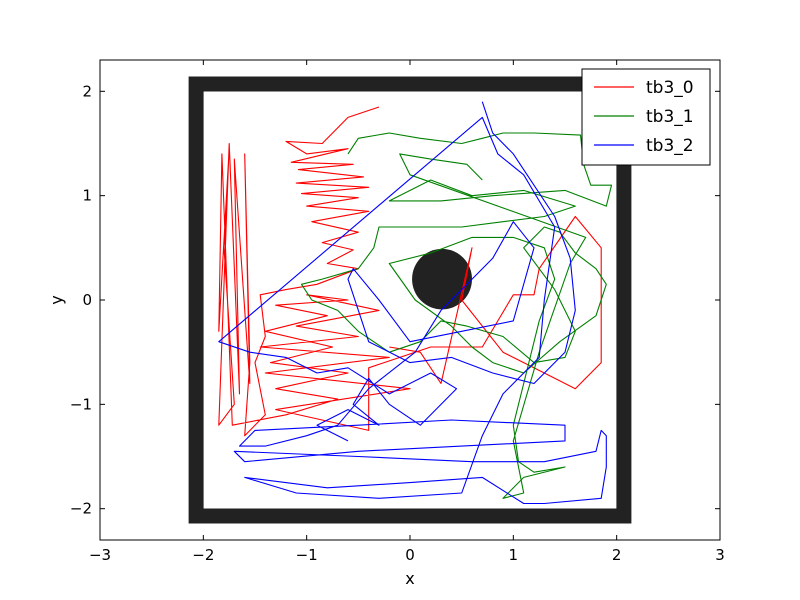  I want to click on legend: tb3_0 tb3_1 tb3_2, so click(646, 117).